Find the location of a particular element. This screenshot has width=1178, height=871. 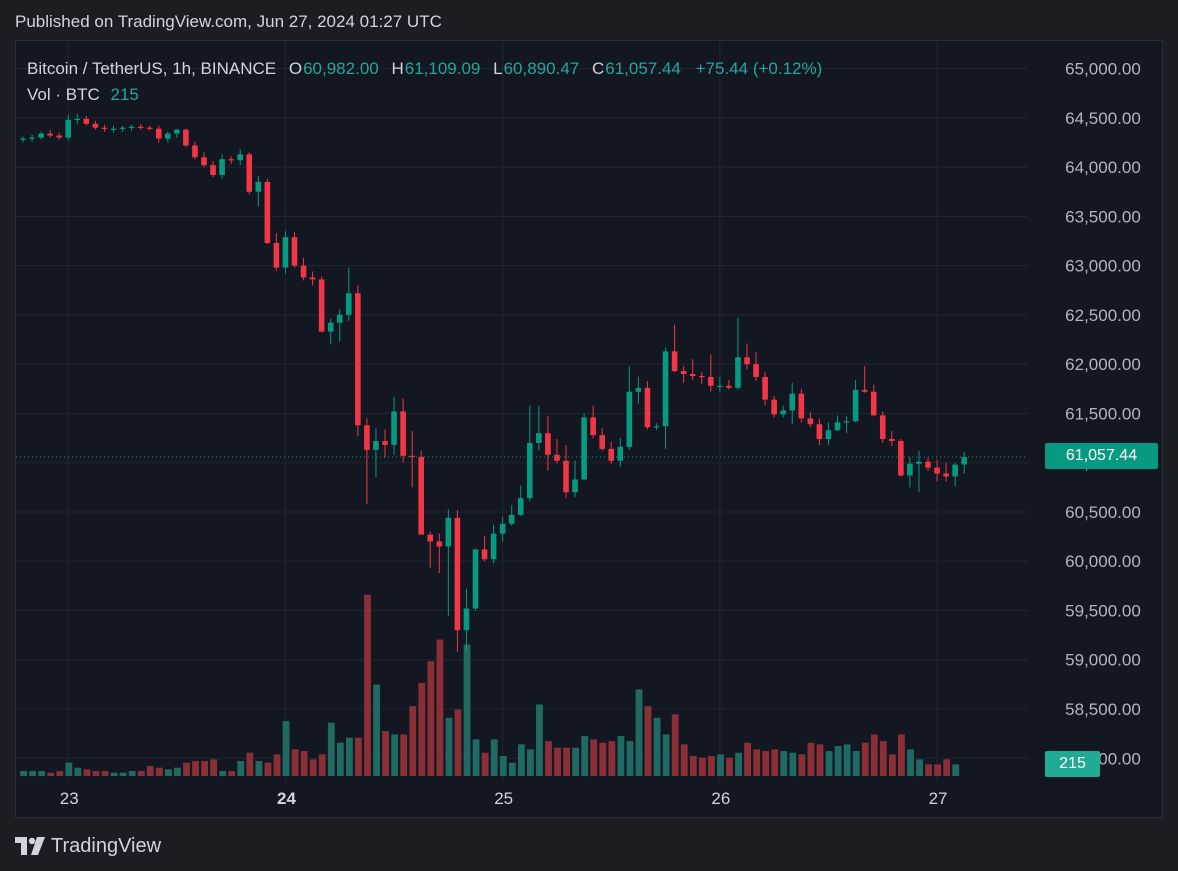

price-tick-label: 63,000.00 is located at coordinates (1103, 266).